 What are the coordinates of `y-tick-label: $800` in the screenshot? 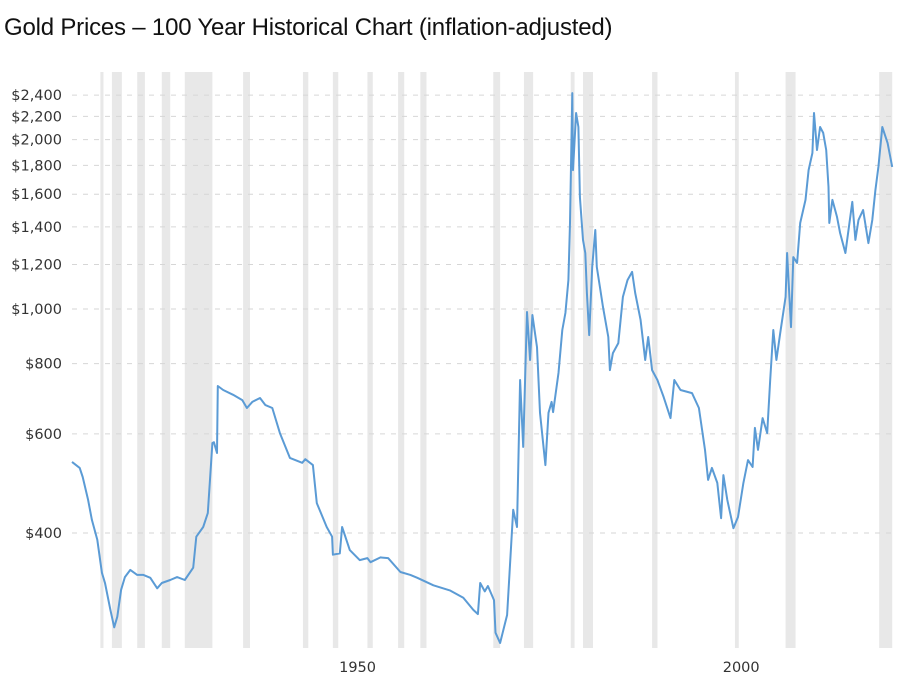 It's located at (43, 365).